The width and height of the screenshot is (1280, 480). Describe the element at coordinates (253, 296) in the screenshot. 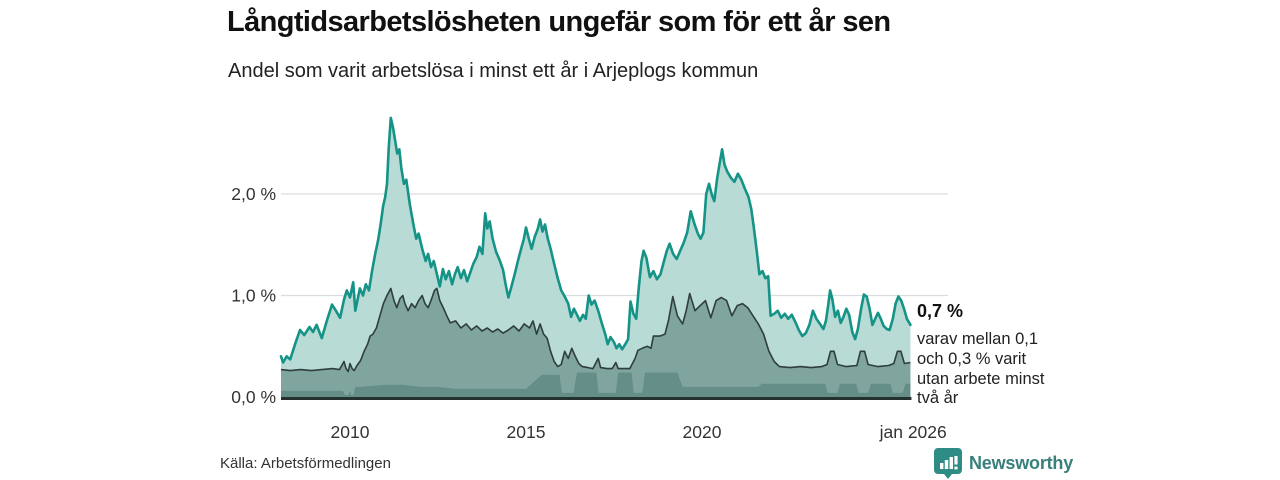

I see `y-tick-label: 1,0 %` at that location.